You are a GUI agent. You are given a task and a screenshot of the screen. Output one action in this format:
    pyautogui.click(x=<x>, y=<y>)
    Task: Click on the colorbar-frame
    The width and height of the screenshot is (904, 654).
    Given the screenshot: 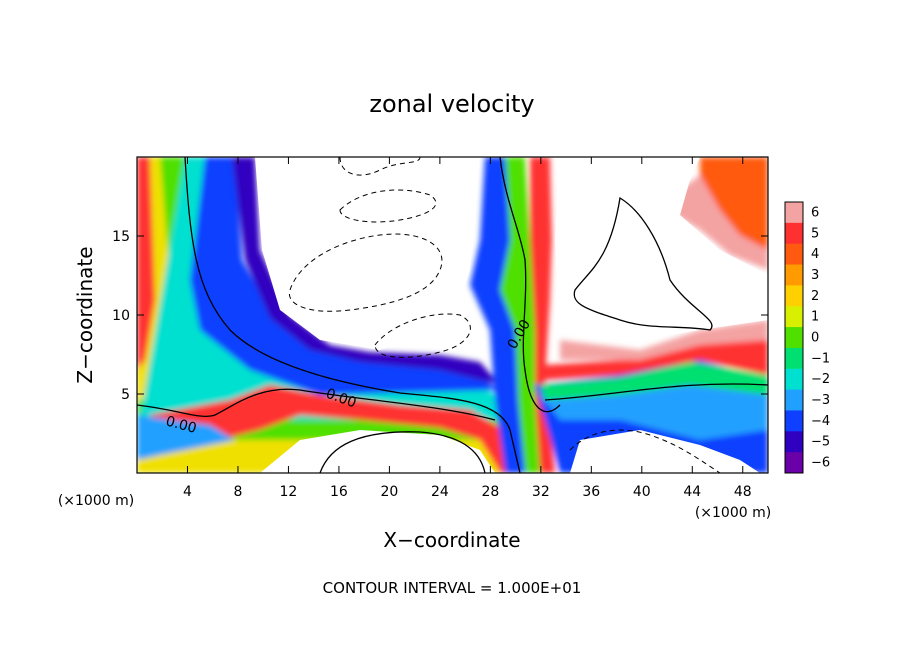 What is the action you would take?
    pyautogui.click(x=794, y=337)
    